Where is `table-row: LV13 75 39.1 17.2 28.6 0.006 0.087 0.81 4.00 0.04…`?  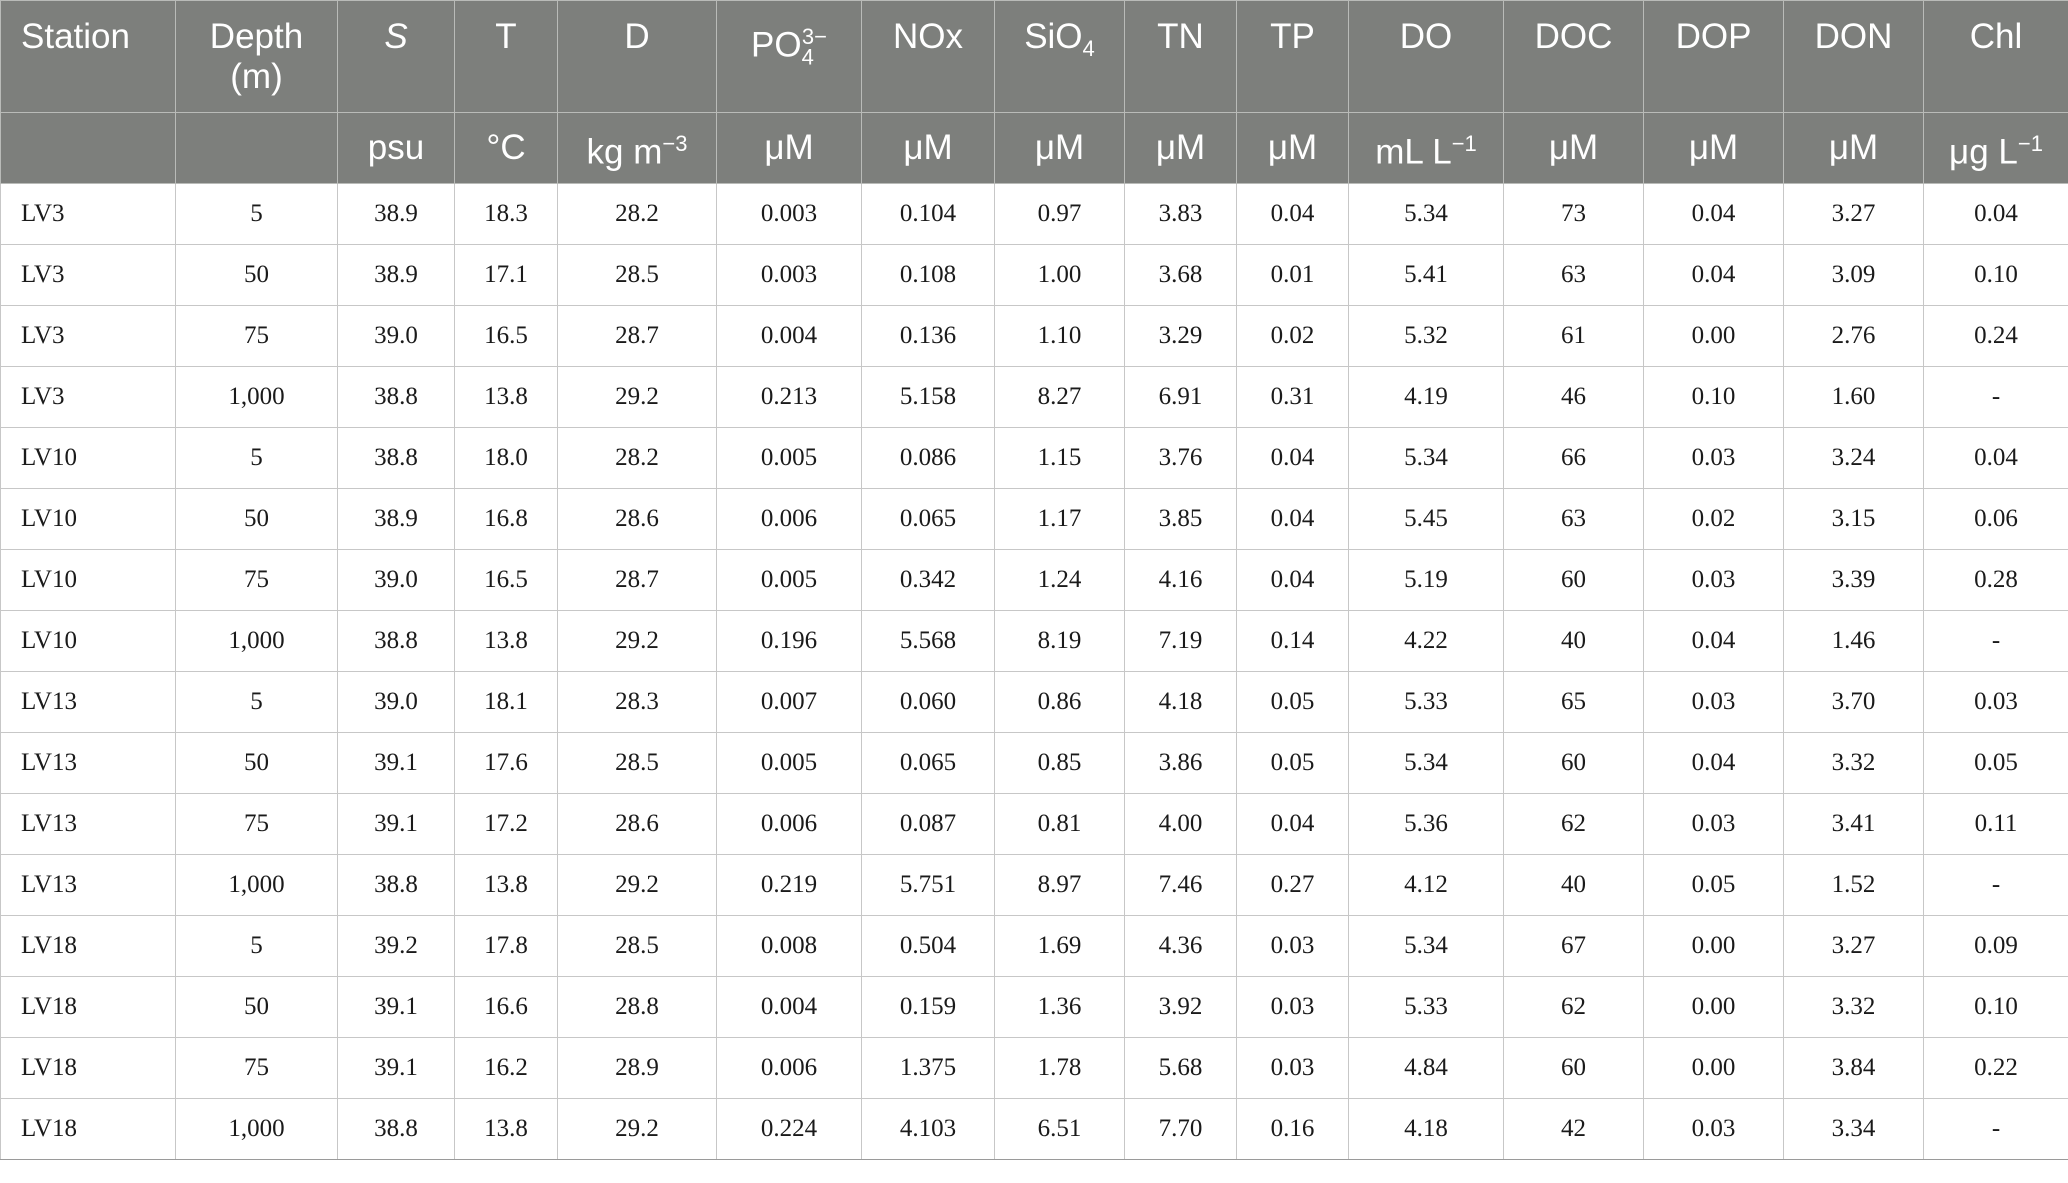 table-row: LV13 75 39.1 17.2 28.6 0.006 0.087 0.81 4.00 0.04… is located at coordinates (1034, 824).